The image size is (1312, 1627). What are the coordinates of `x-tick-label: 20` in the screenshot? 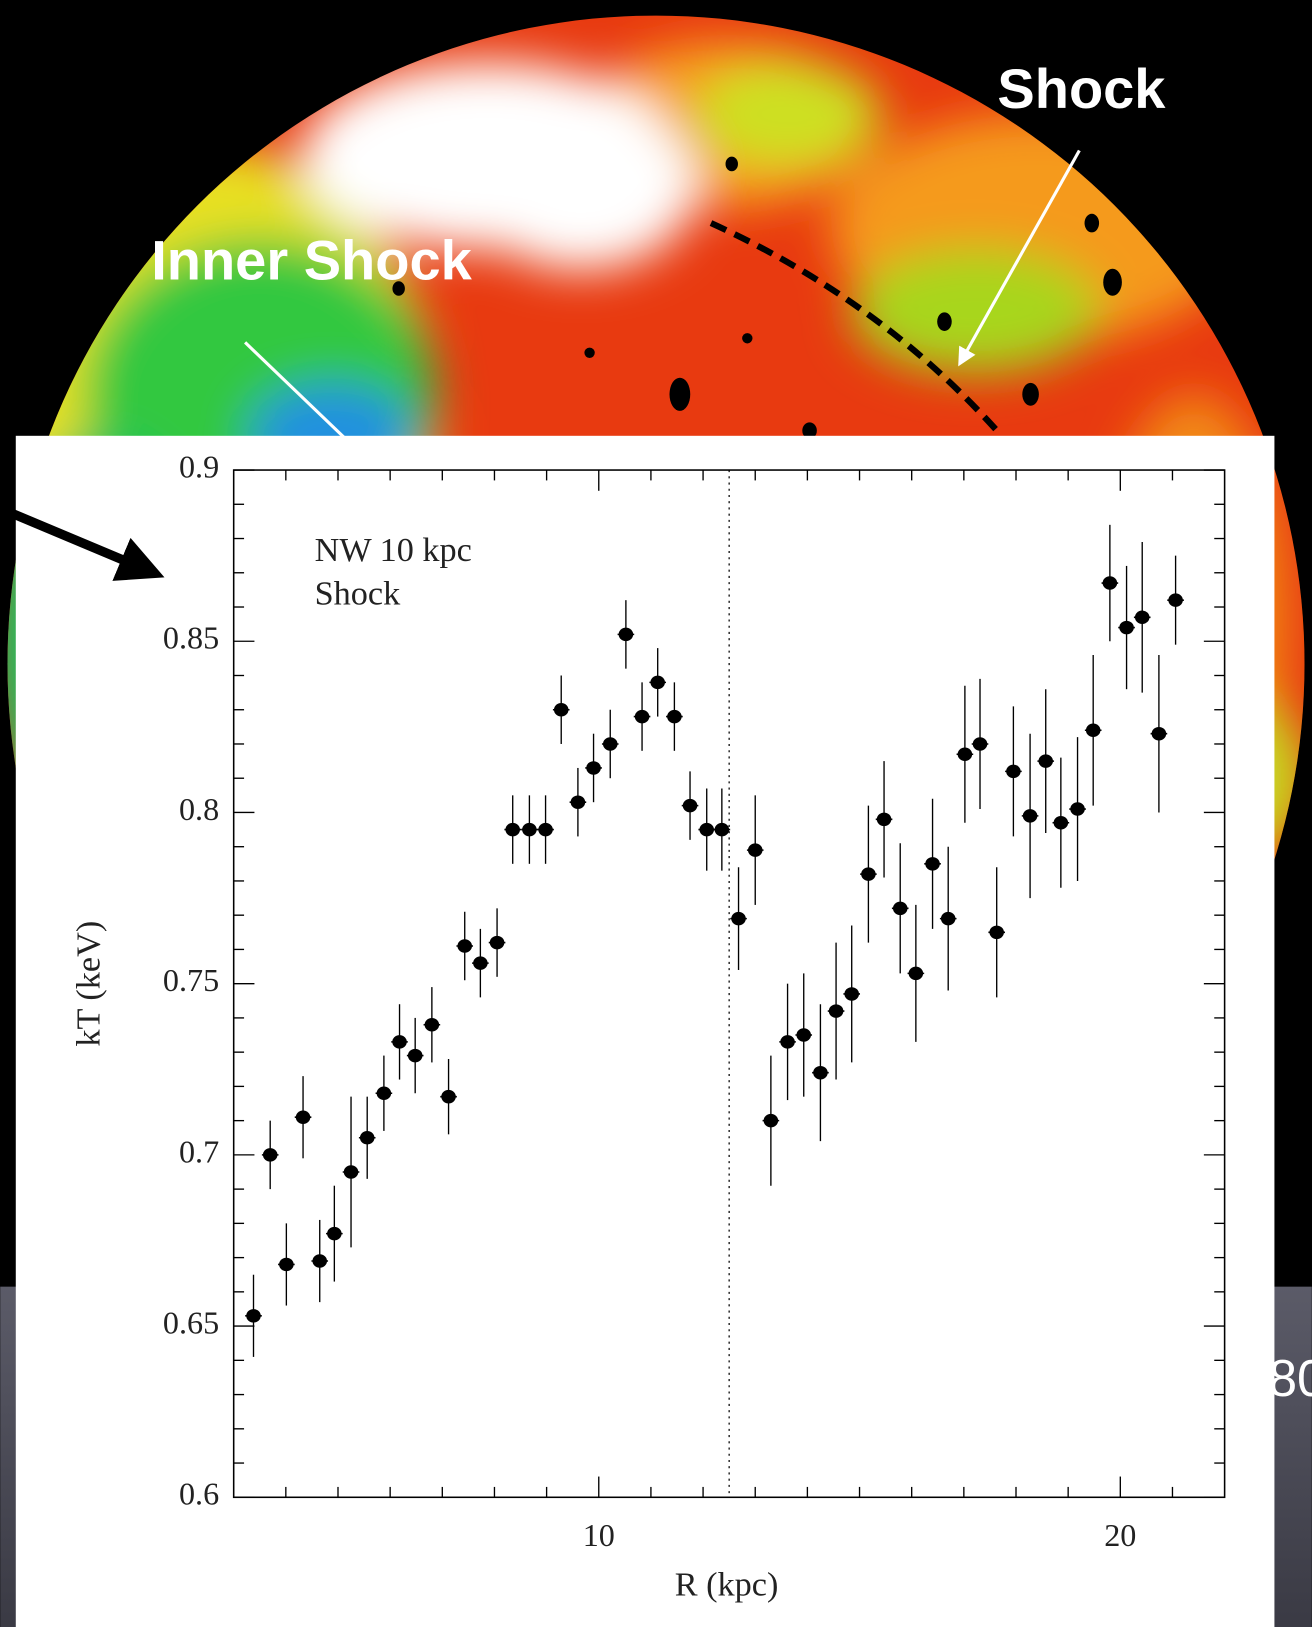 It's located at (1120, 1535).